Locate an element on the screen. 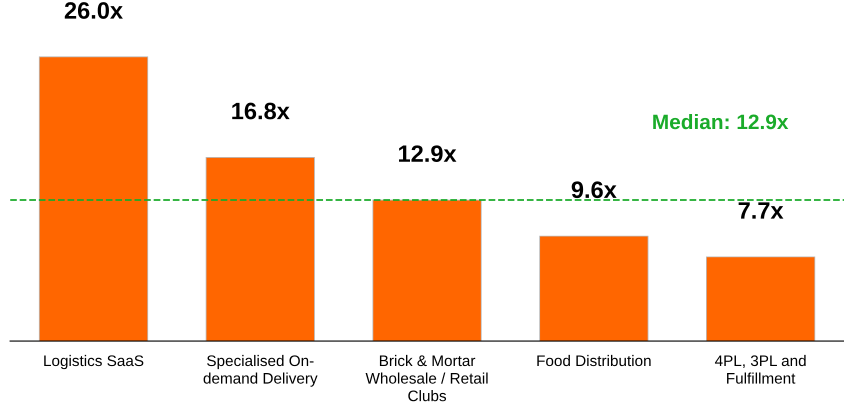  data-label: 9.6x is located at coordinates (594, 189).